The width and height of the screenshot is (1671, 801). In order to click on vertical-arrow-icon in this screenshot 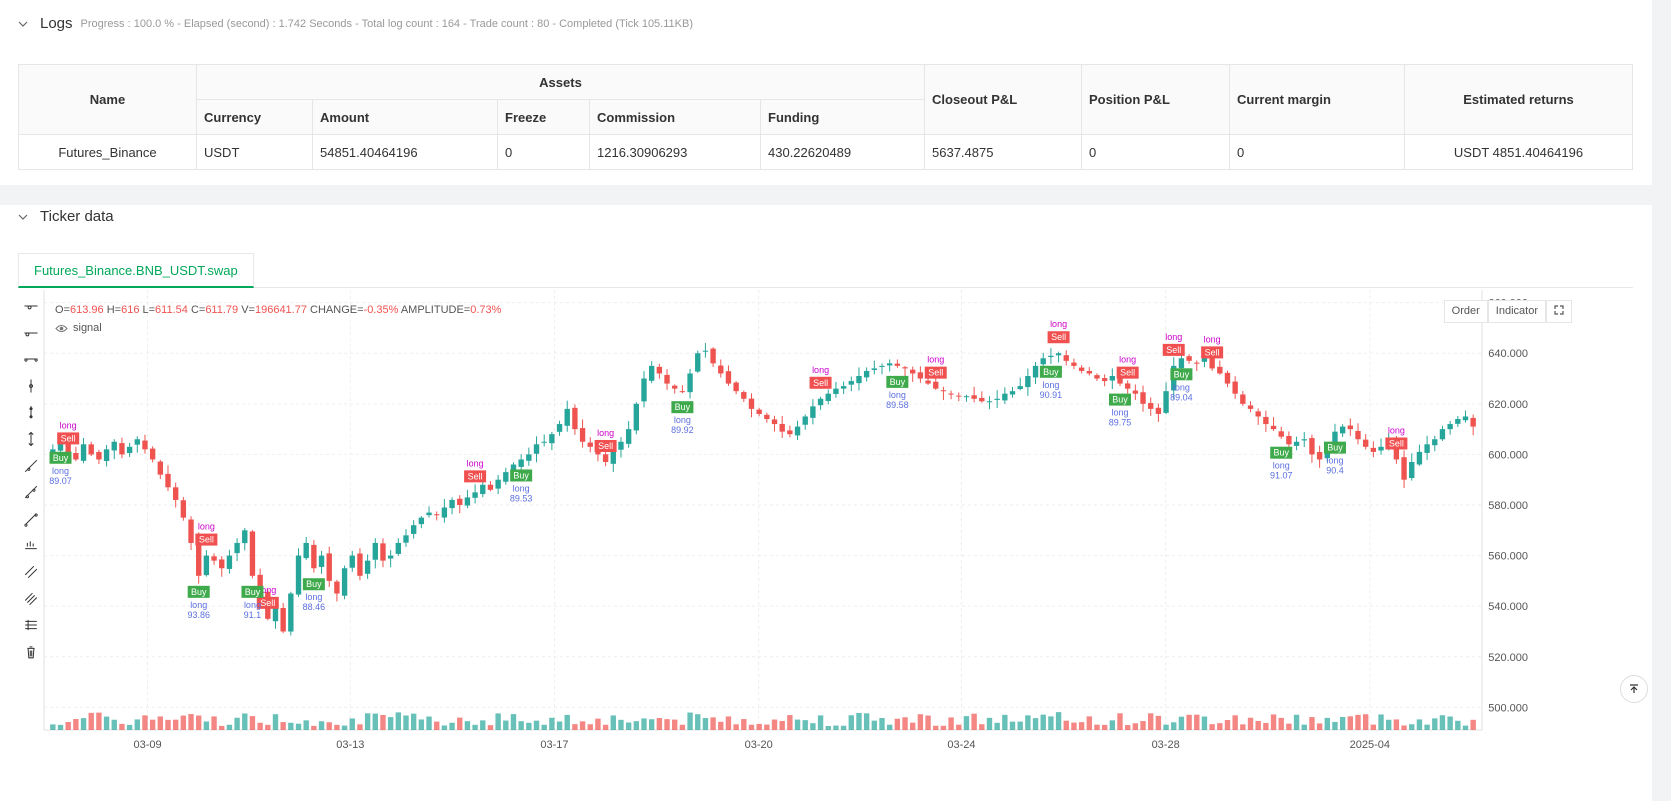, I will do `click(31, 439)`.